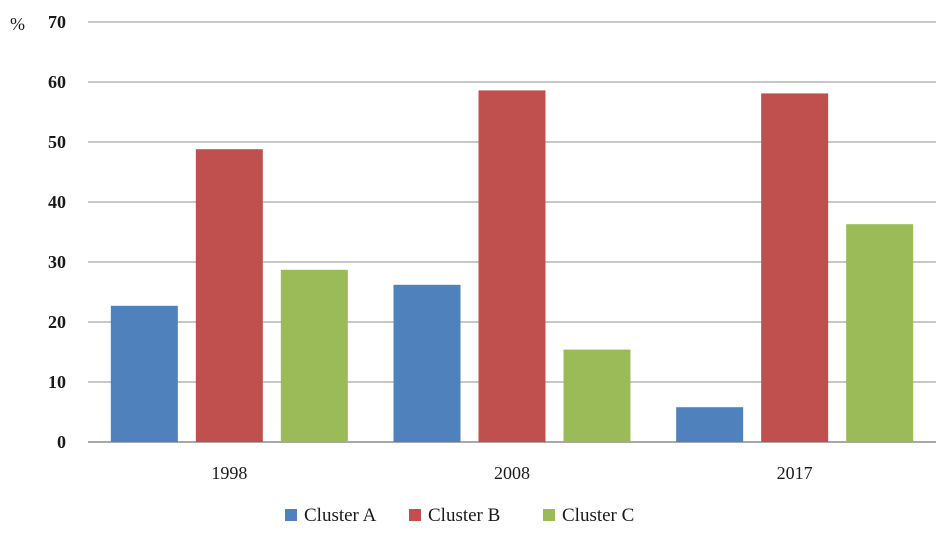  What do you see at coordinates (597, 395) in the screenshot?
I see `bar-cluster-c-2008` at bounding box center [597, 395].